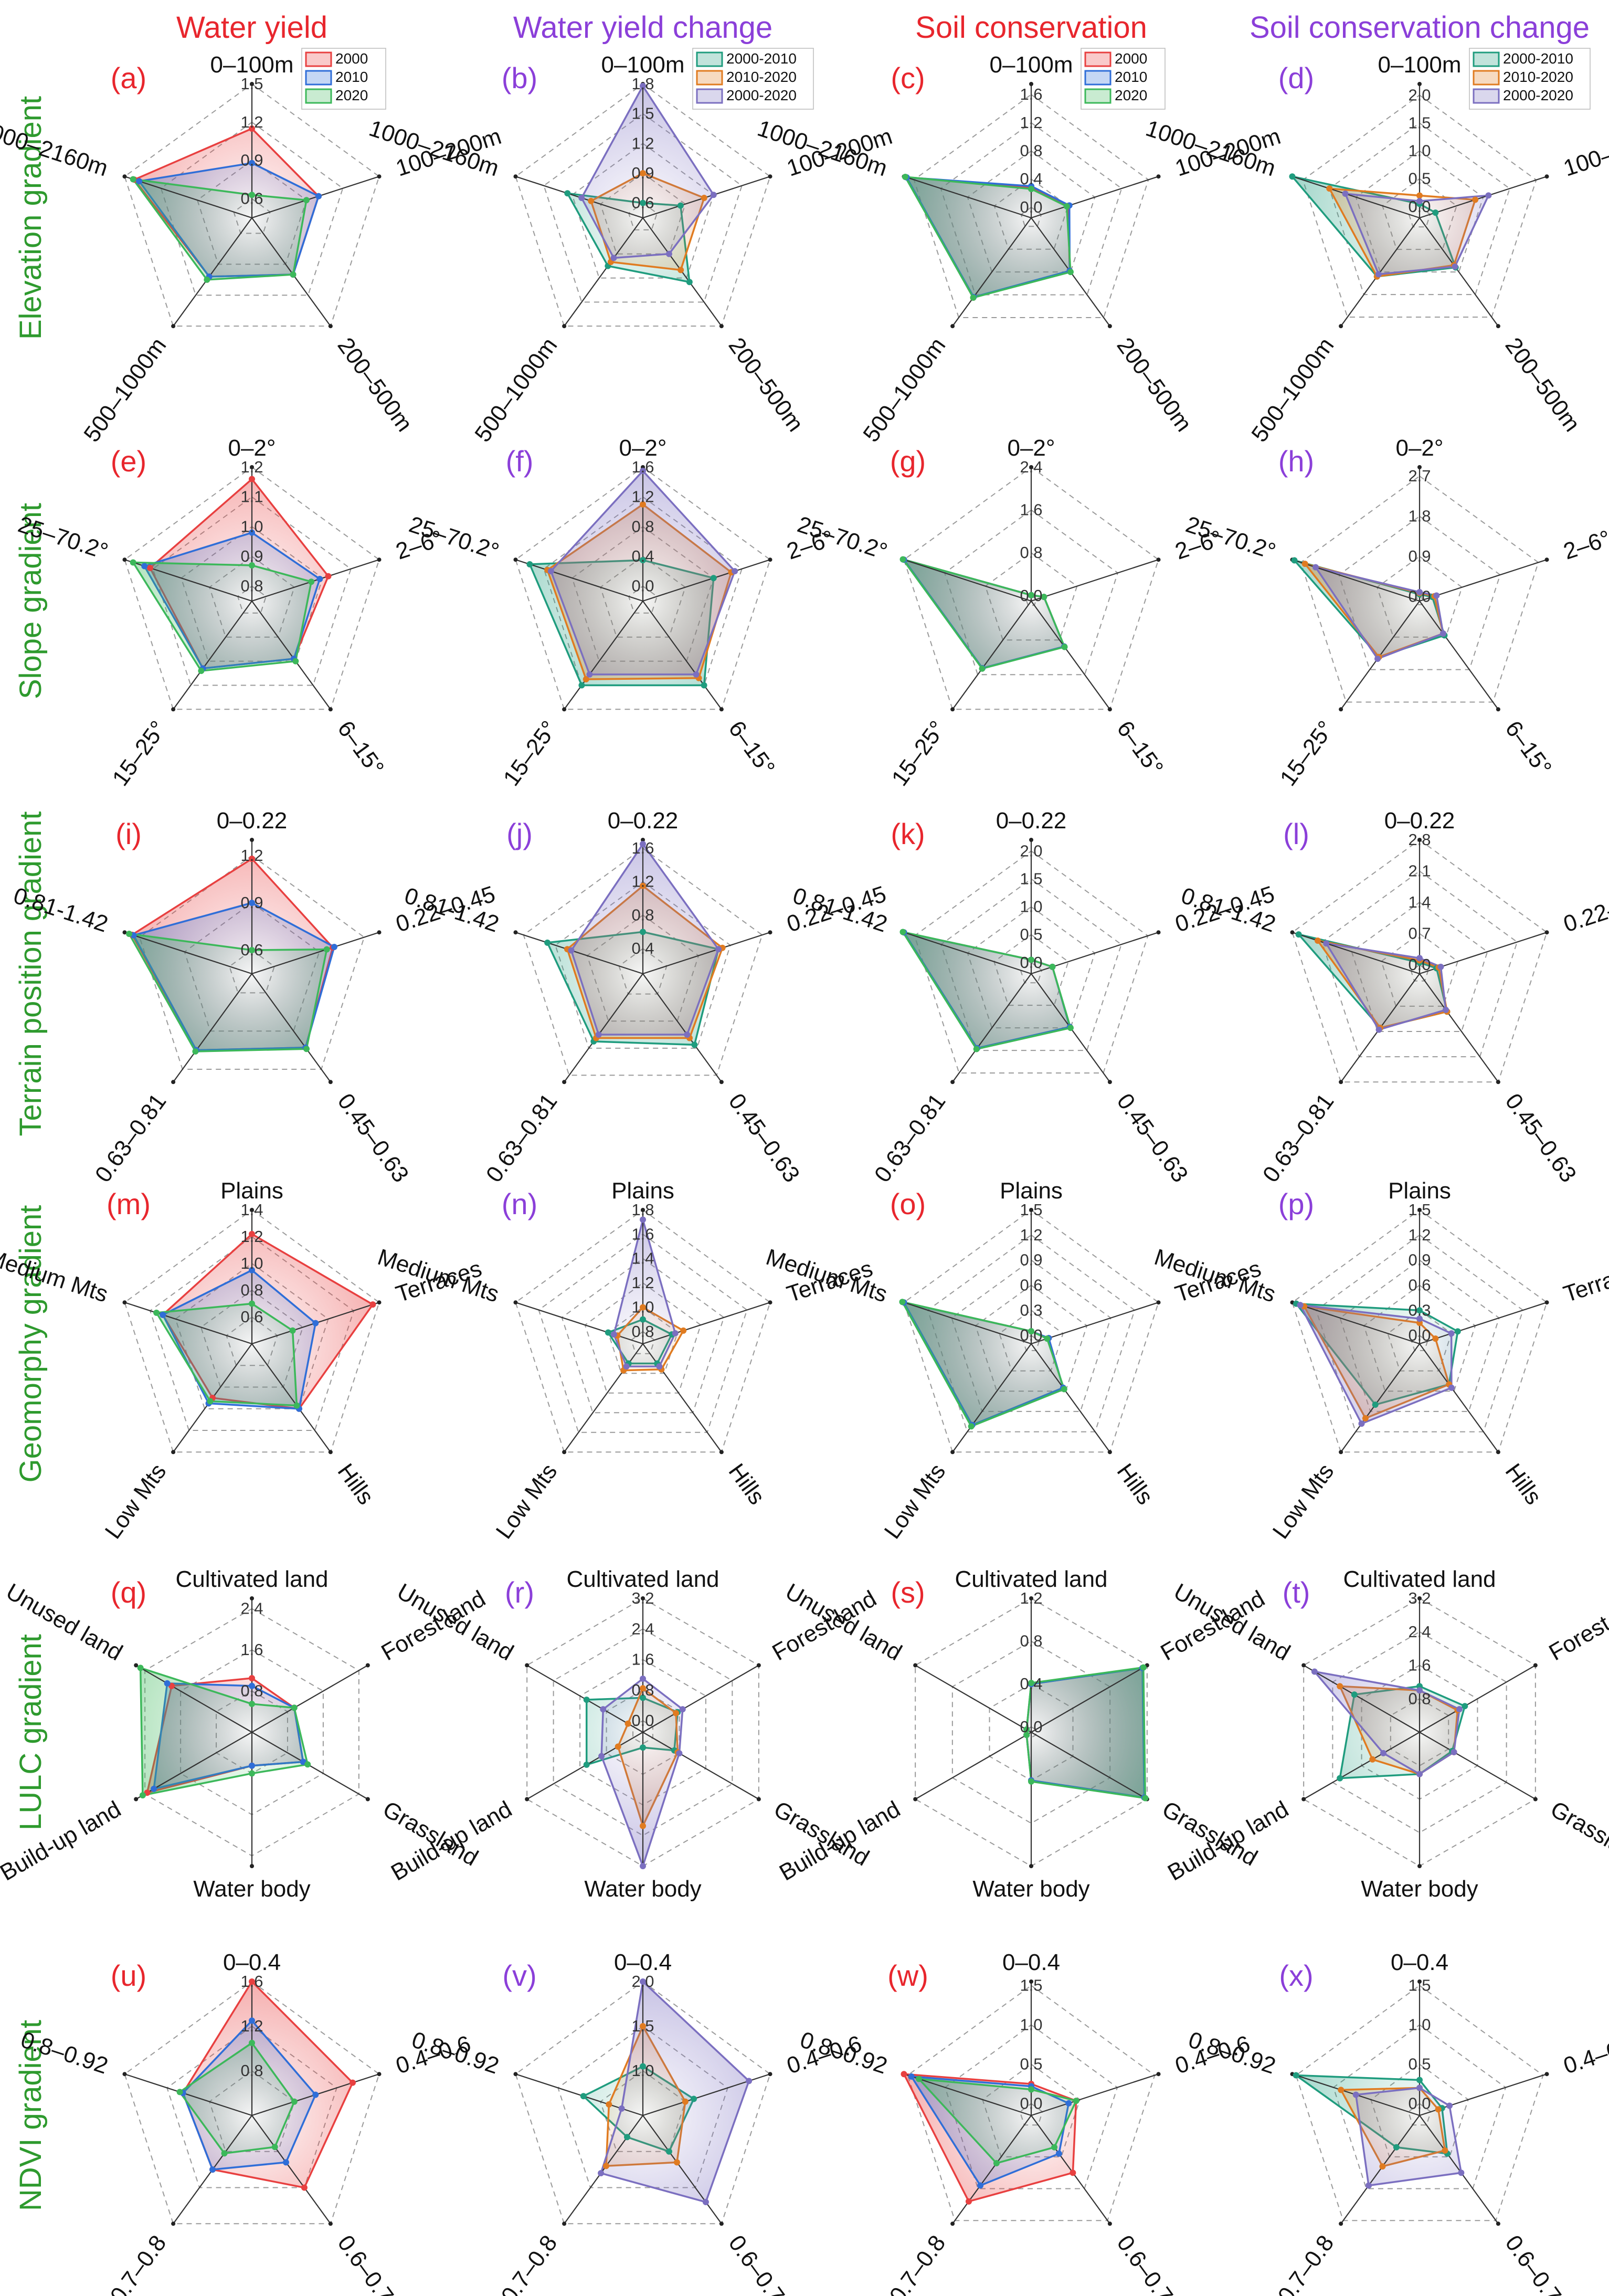 Image resolution: width=1609 pixels, height=2296 pixels. What do you see at coordinates (753, 79) in the screenshot?
I see `legend-frame` at bounding box center [753, 79].